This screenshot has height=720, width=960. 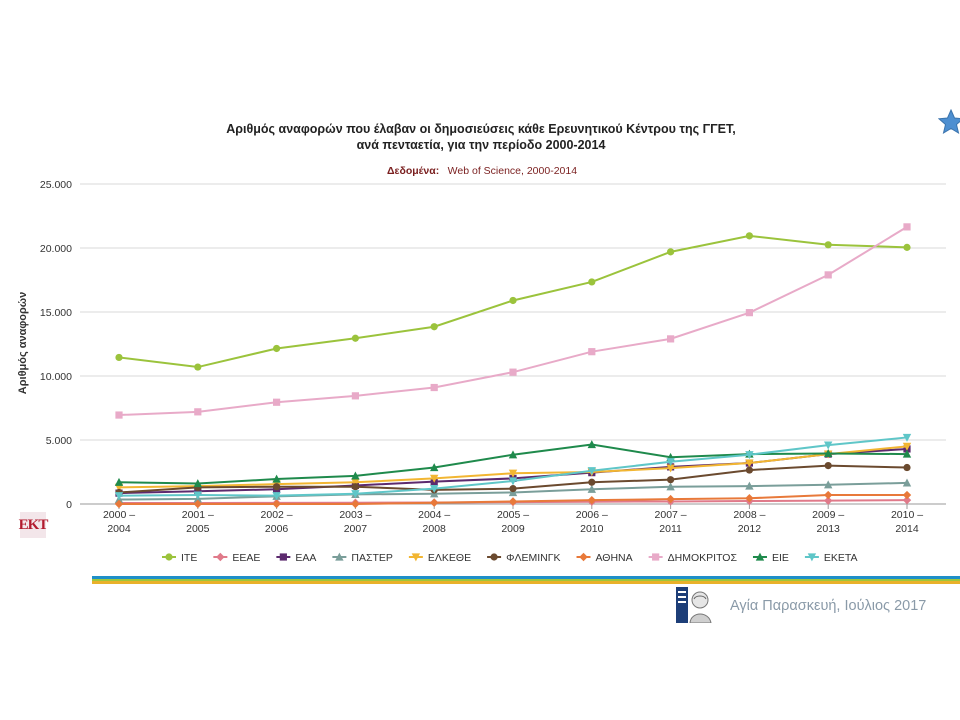 I want to click on legend-item: ΕΙΕ, so click(x=770, y=558).